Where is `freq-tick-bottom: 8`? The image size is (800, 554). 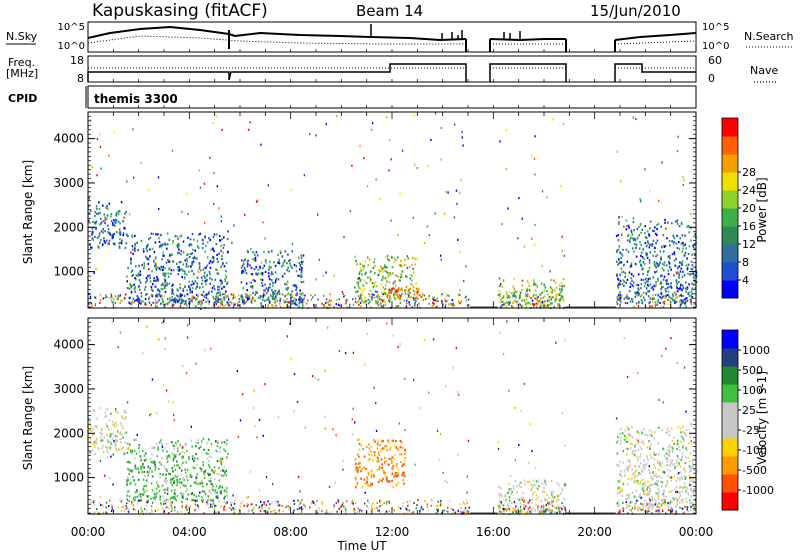
freq-tick-bottom: 8 is located at coordinates (80, 78).